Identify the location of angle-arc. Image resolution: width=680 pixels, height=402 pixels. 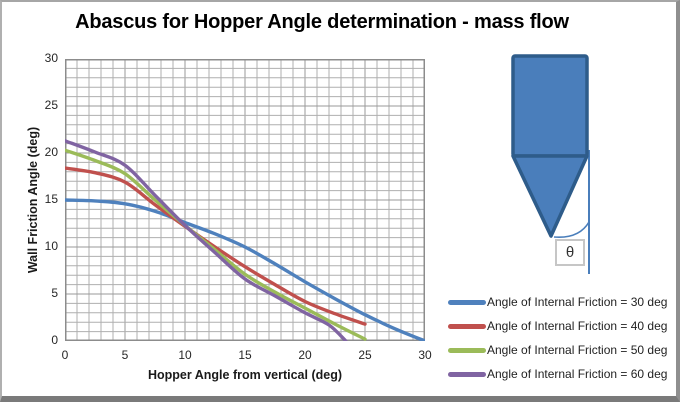
(571, 230).